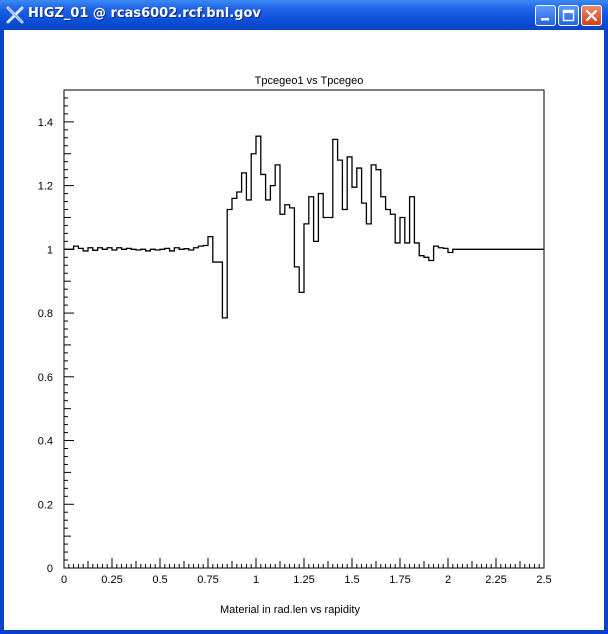 This screenshot has width=608, height=634. I want to click on x-tick-label: 1.25, so click(303, 580).